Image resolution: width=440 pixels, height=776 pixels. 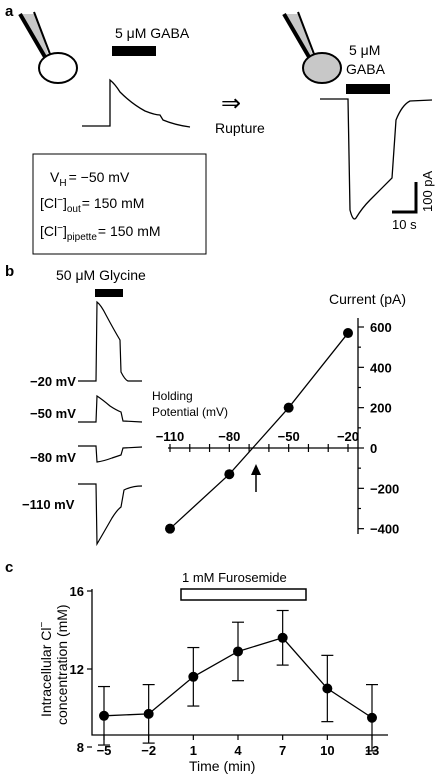 What do you see at coordinates (384, 529) in the screenshot?
I see `iv-y-tick-label: −400` at bounding box center [384, 529].